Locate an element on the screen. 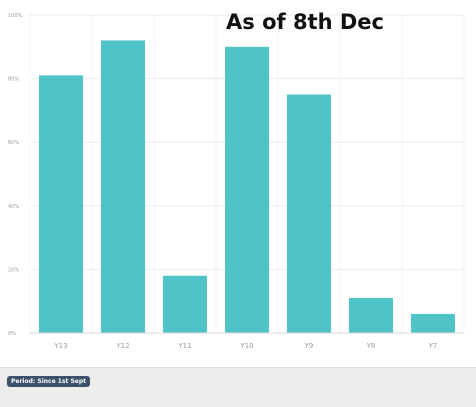 This screenshot has height=407, width=476. y-tick-label: 80% is located at coordinates (13, 80).